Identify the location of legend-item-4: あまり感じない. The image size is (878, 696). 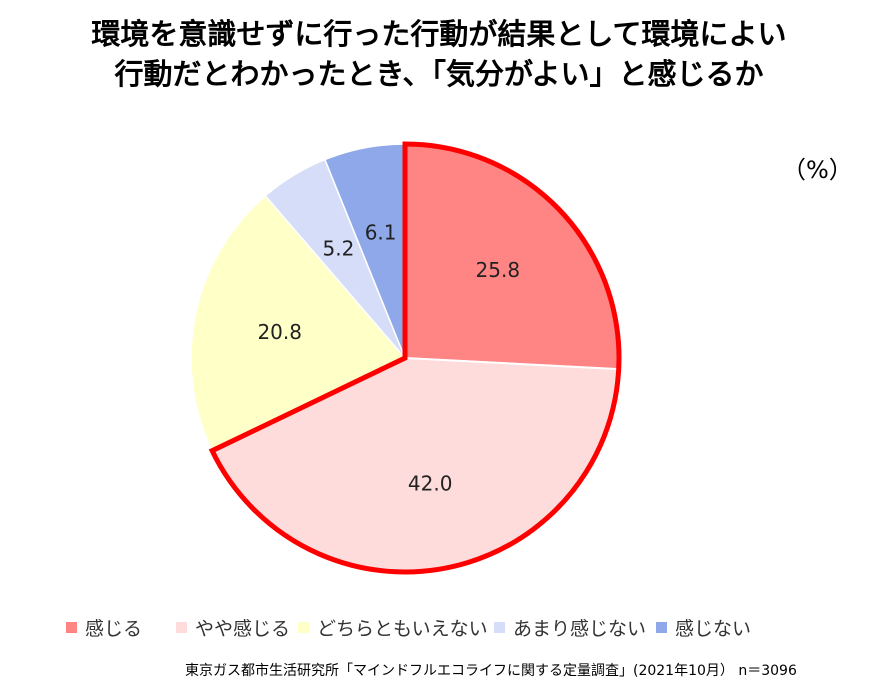
(570, 627).